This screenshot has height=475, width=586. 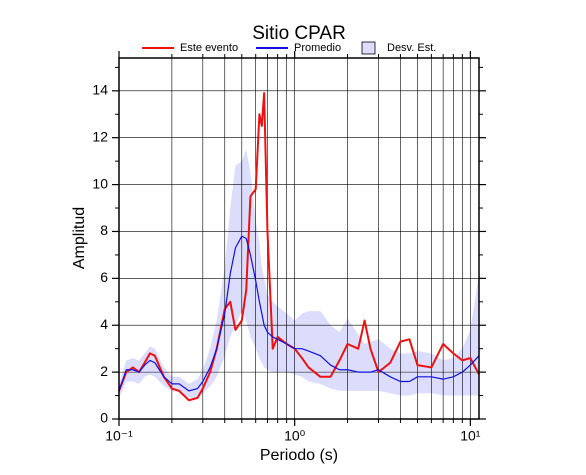 What do you see at coordinates (100, 183) in the screenshot?
I see `y-tick-label: 10` at bounding box center [100, 183].